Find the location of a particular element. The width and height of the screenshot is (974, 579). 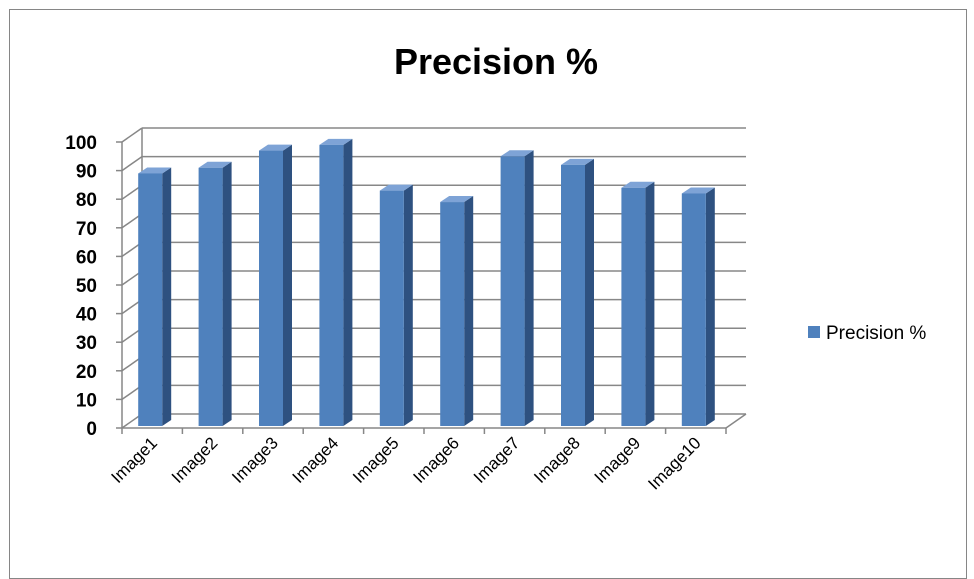

x-tick-label: Image5 is located at coordinates (376, 460).